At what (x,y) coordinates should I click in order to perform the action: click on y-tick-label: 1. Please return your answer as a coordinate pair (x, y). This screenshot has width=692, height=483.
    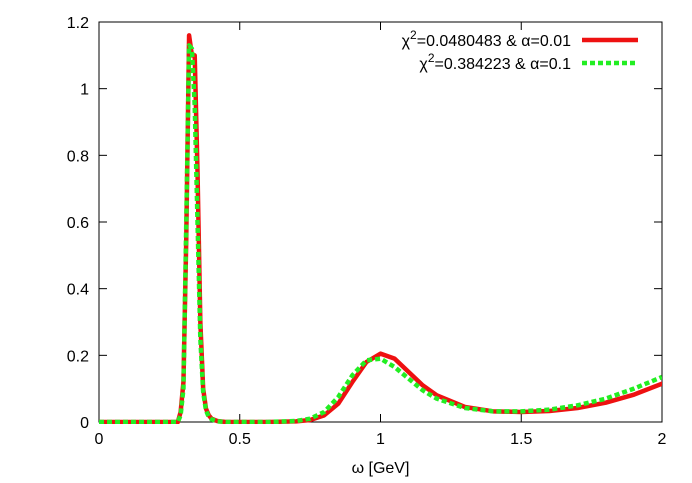
    Looking at the image, I should click on (84, 90).